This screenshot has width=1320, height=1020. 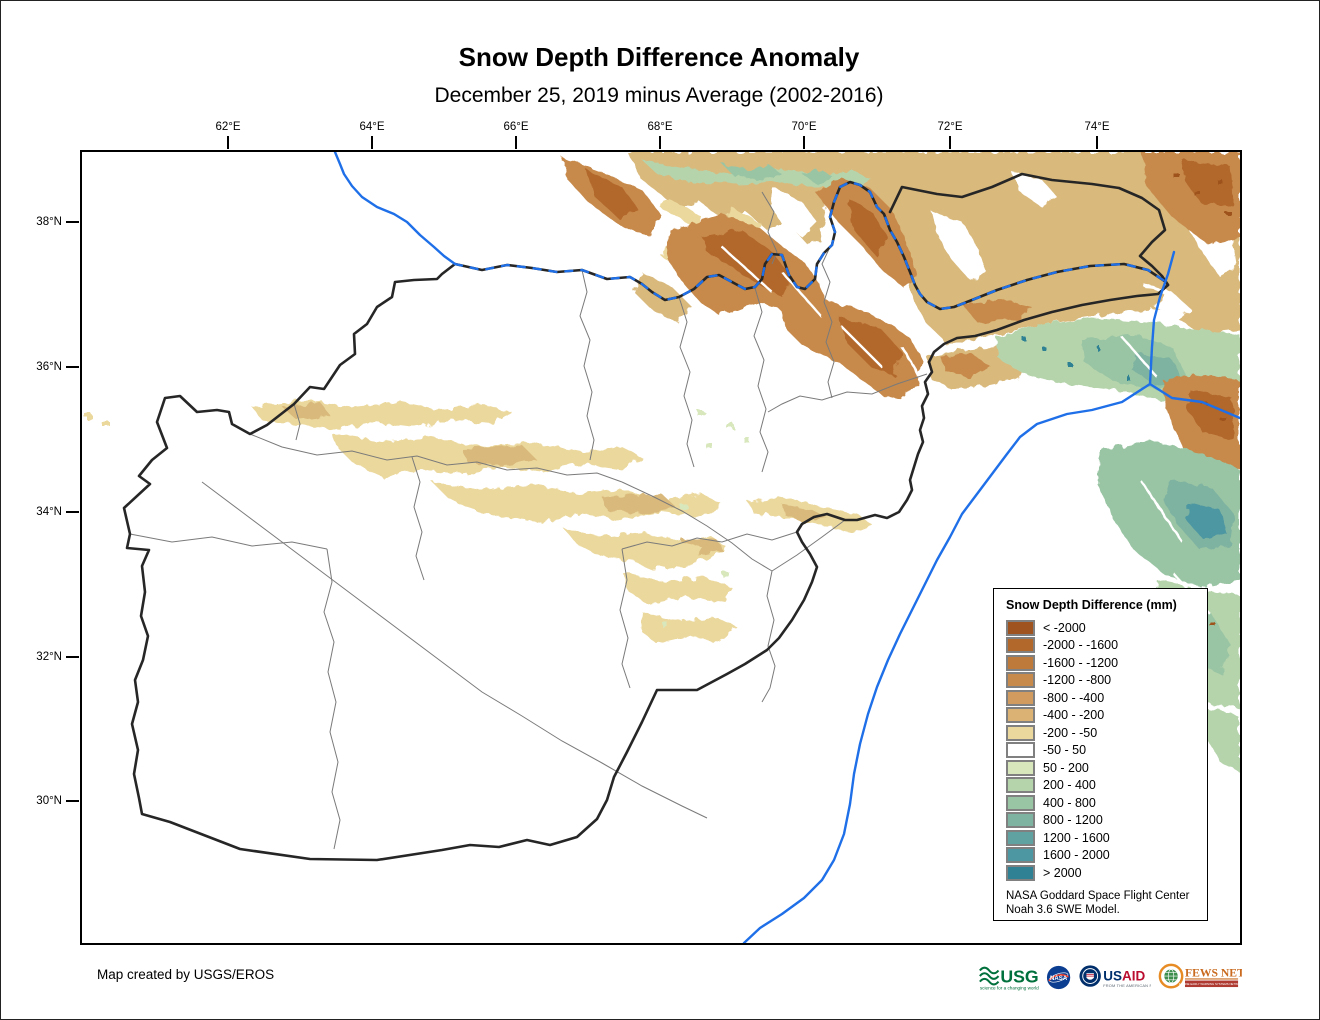 What do you see at coordinates (1106, 751) in the screenshot?
I see `legend-item: -50 - 50` at bounding box center [1106, 751].